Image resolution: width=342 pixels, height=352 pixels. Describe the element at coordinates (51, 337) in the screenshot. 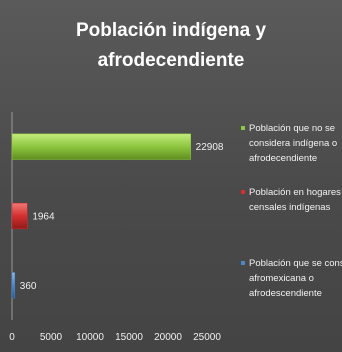

I see `x-tick-label: 5000` at that location.